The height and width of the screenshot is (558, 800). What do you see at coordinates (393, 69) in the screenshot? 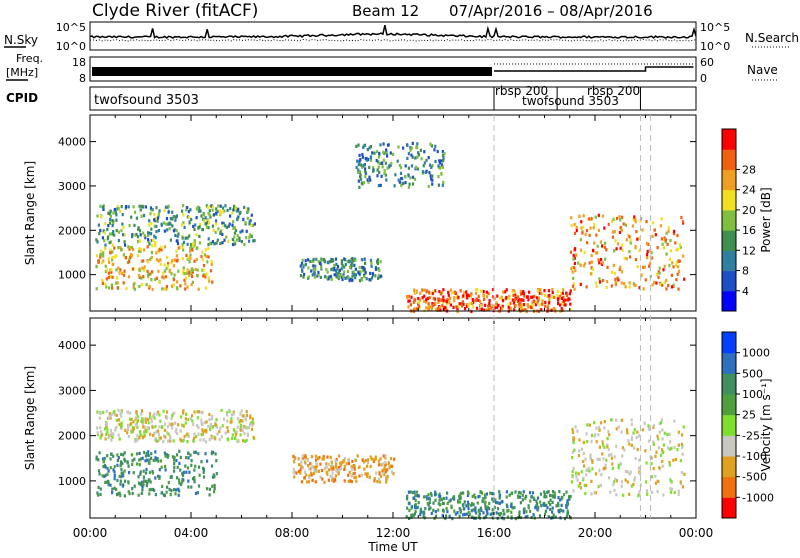
I see `freq-frame` at bounding box center [393, 69].